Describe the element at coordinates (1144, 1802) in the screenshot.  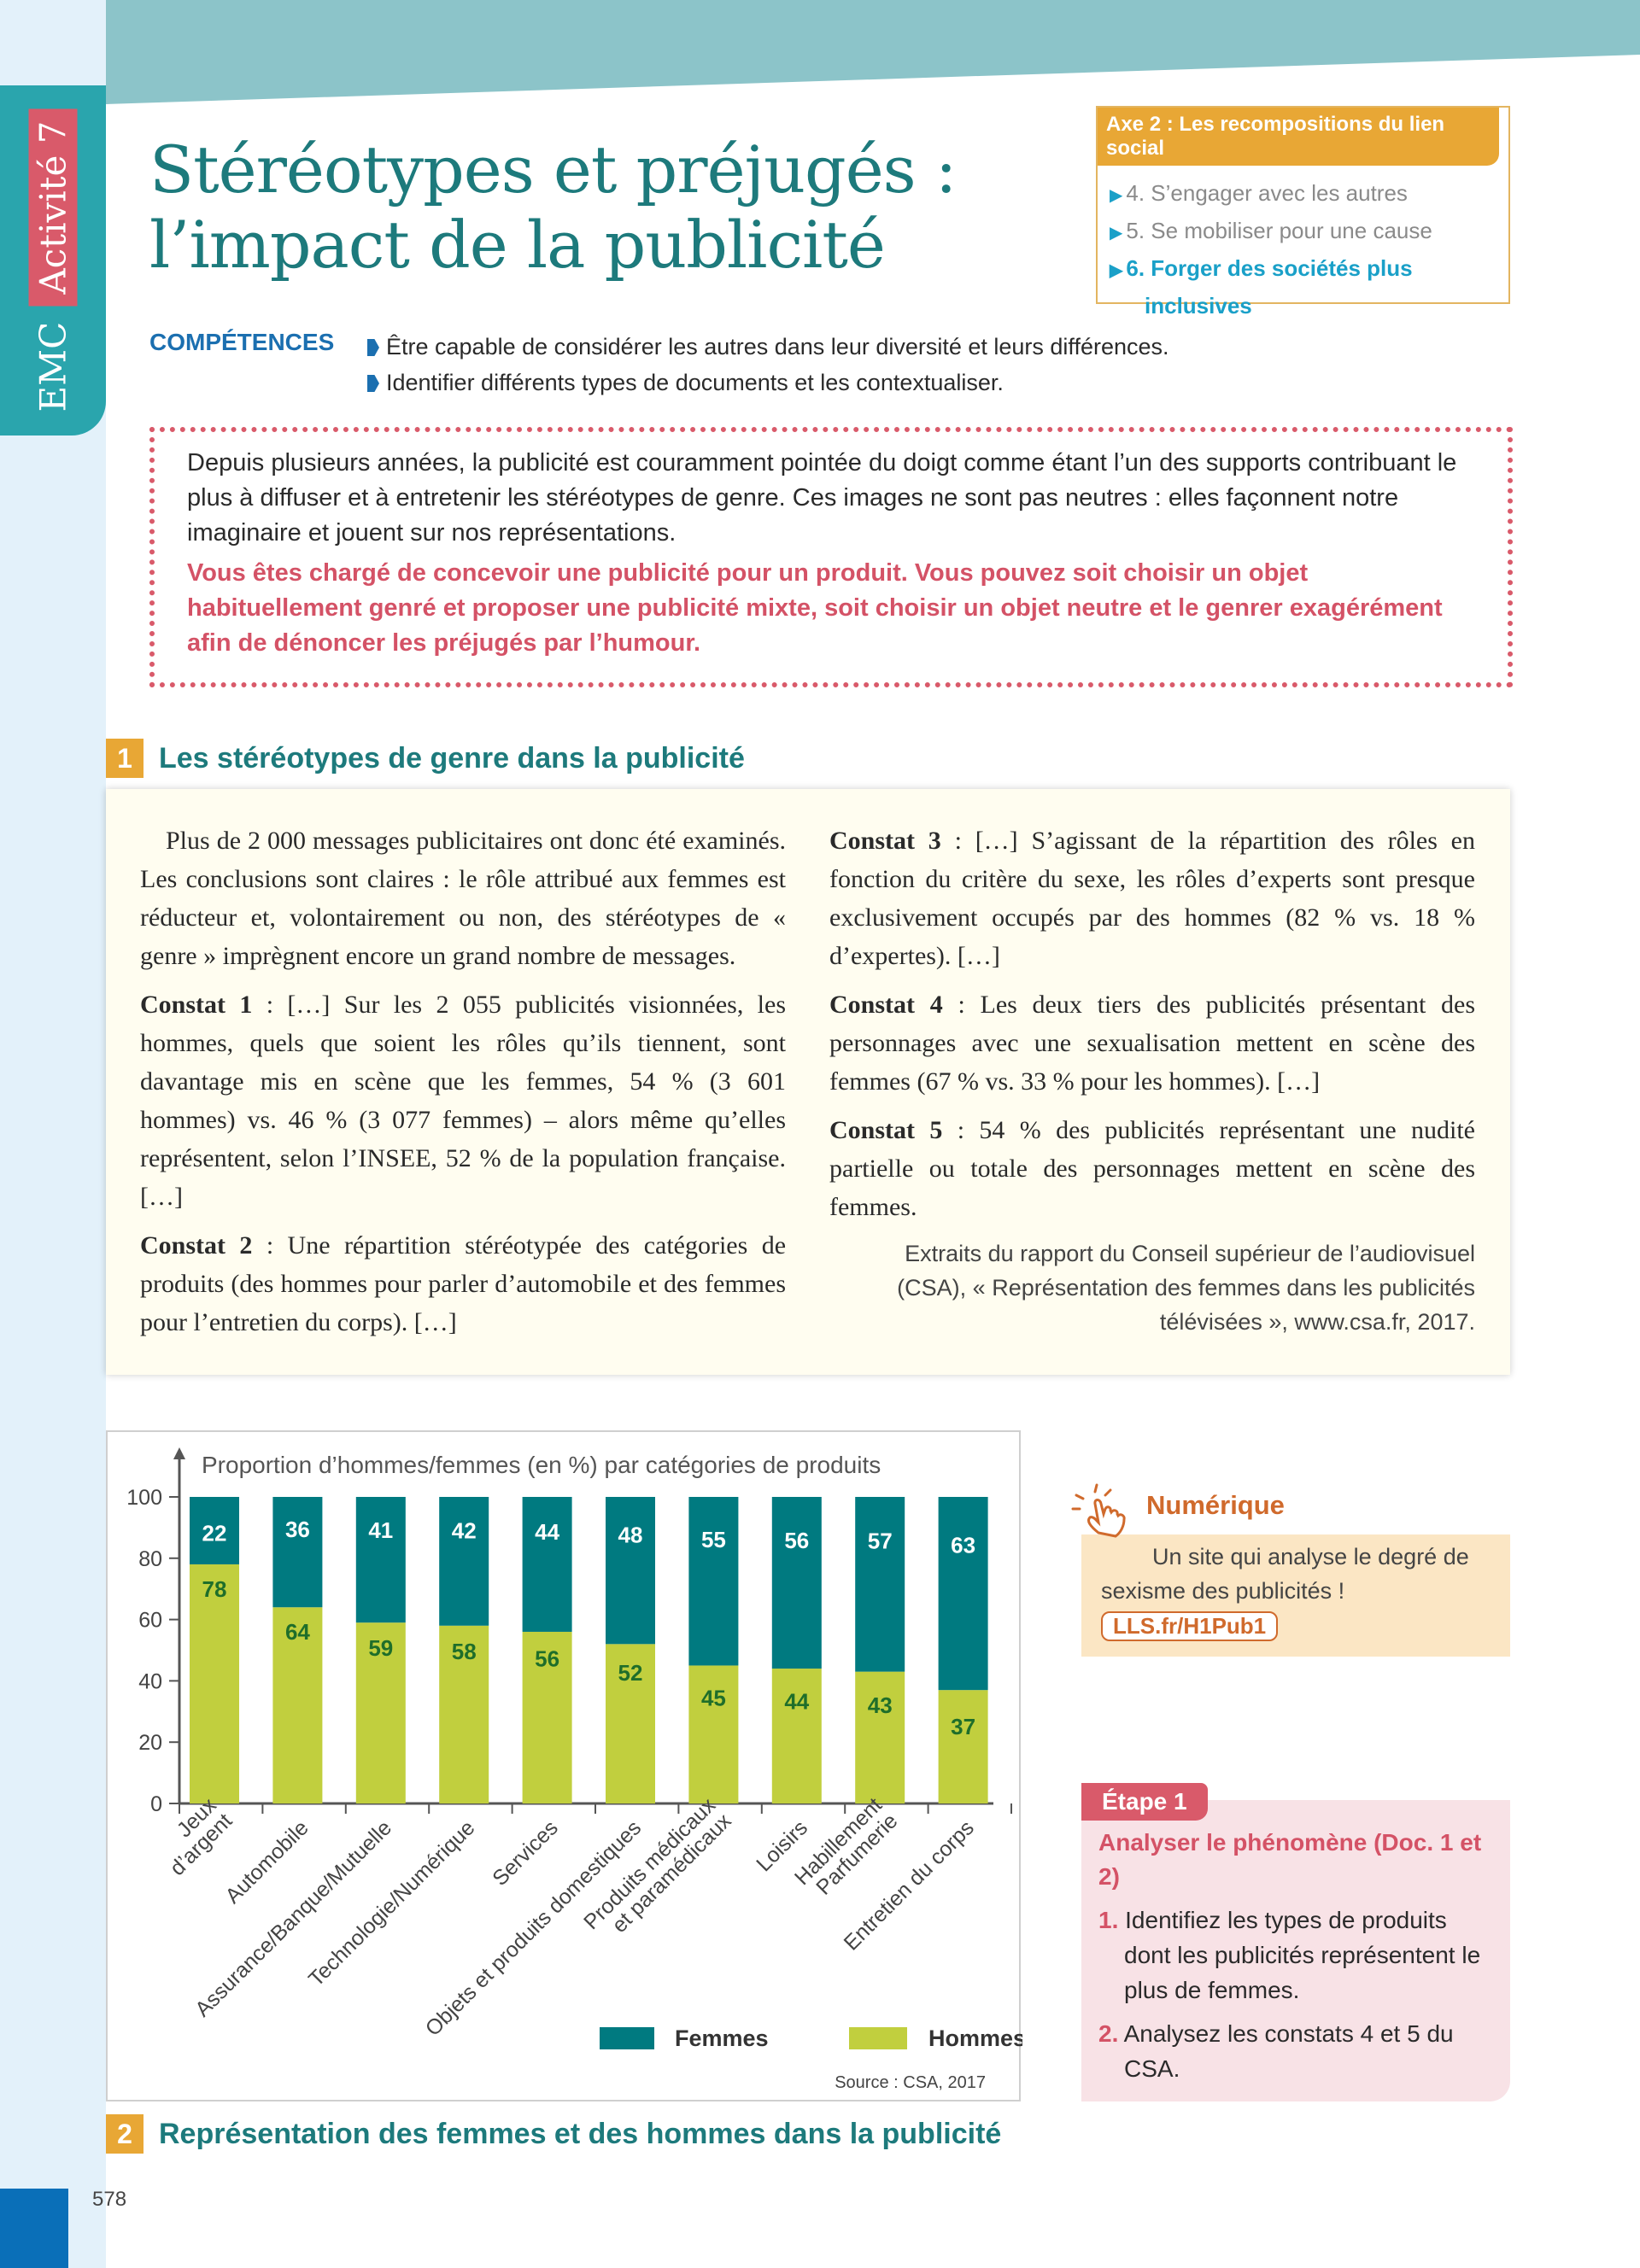
I see `etape-tag: Étape 1` at that location.